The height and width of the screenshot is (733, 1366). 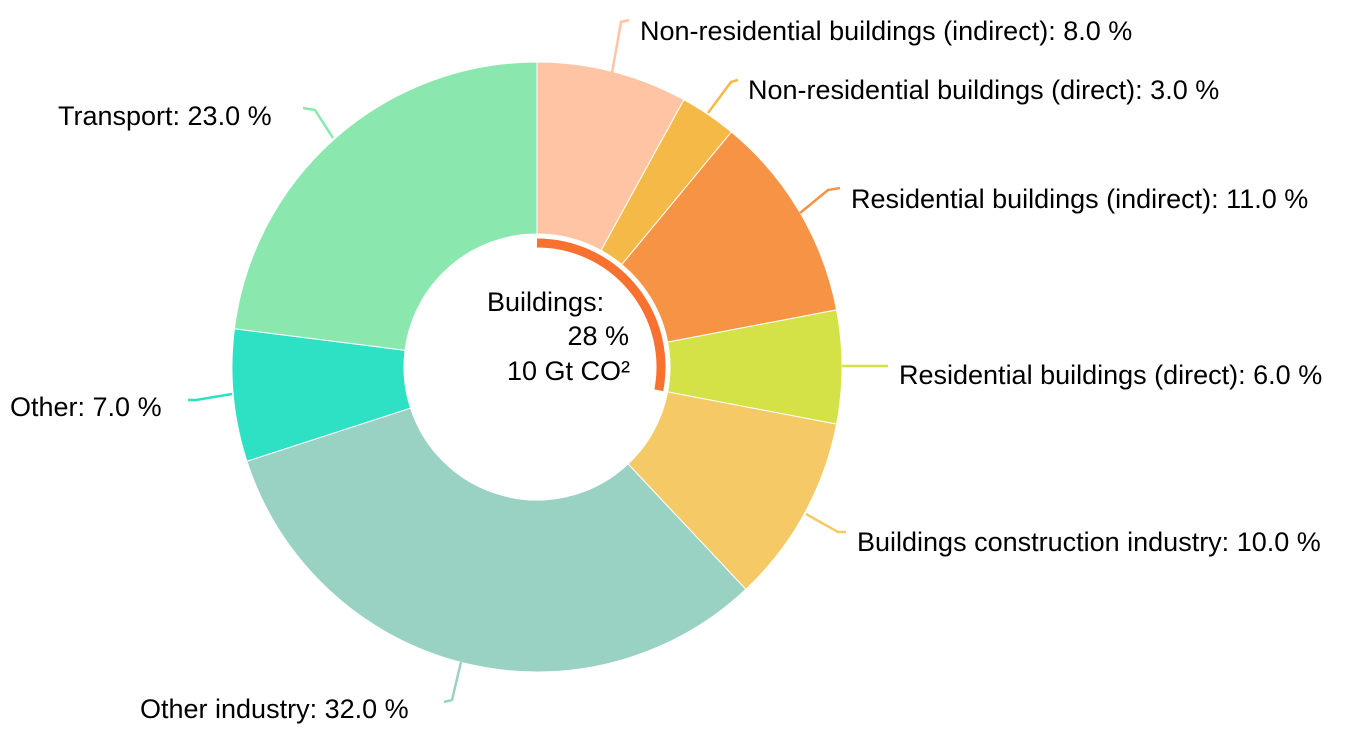 What do you see at coordinates (86, 407) in the screenshot?
I see `slice-label-6: Other: 7.0 %` at bounding box center [86, 407].